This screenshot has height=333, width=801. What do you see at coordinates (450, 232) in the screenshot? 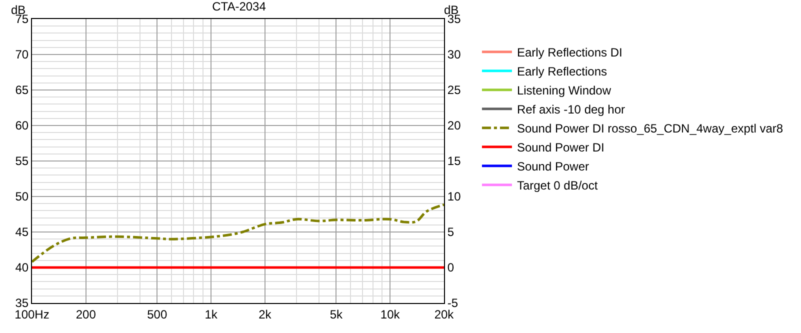
I see `y2-tick-label: 5` at bounding box center [450, 232].